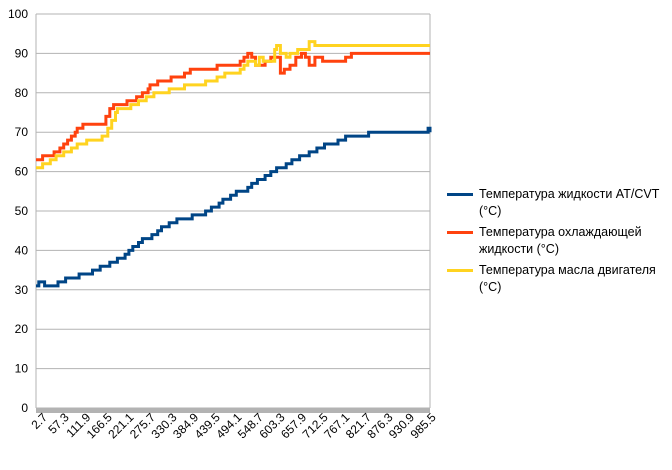  Describe the element at coordinates (567, 278) in the screenshot. I see `legend-label-engine-oil: Температура масла двигателя (°C)` at that location.